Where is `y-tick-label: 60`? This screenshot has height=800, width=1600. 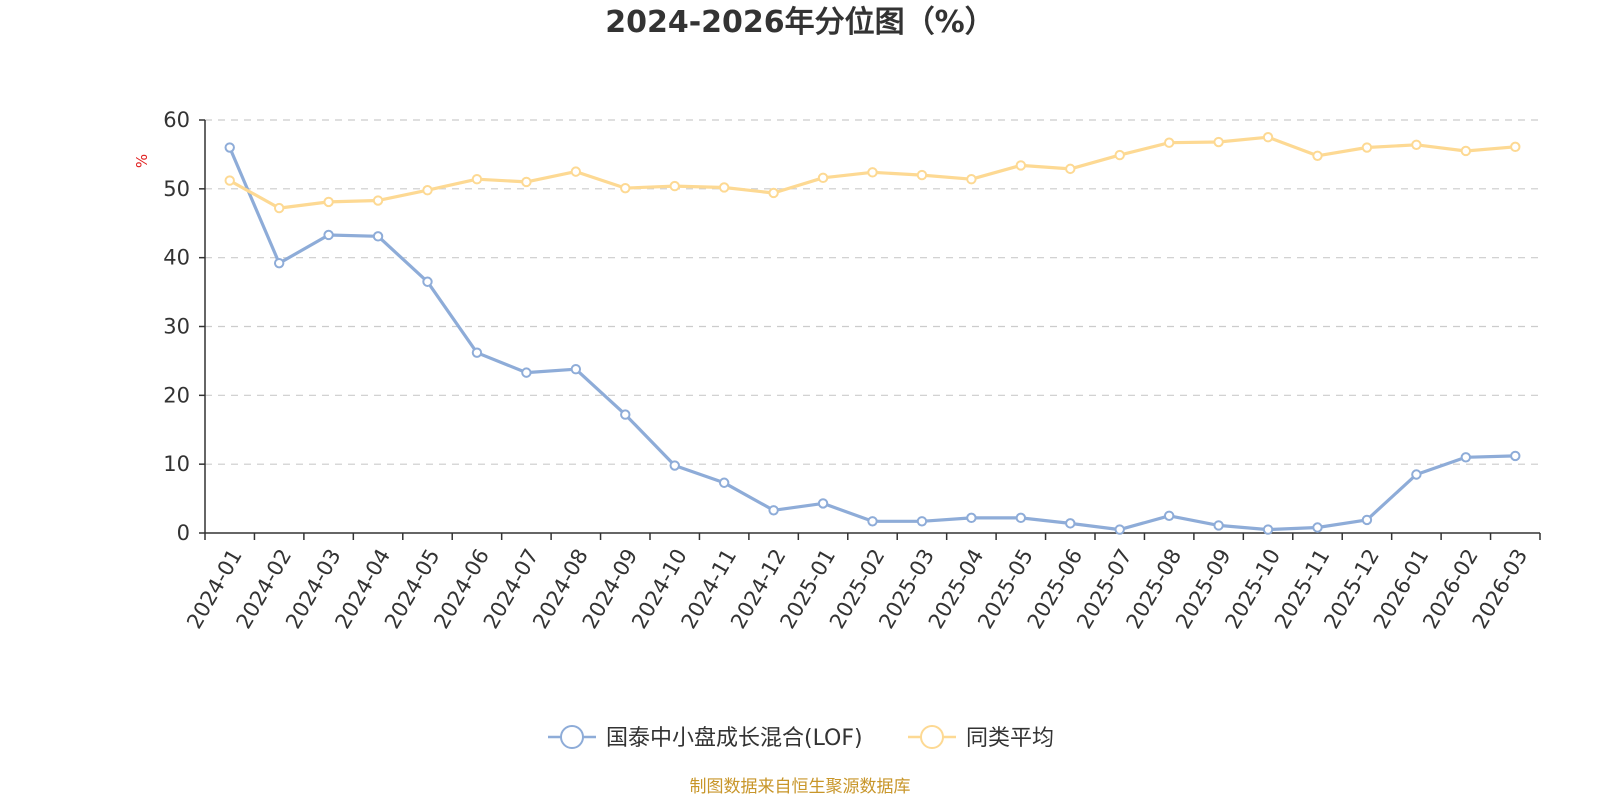
y-tick-label: 60 is located at coordinates (176, 120).